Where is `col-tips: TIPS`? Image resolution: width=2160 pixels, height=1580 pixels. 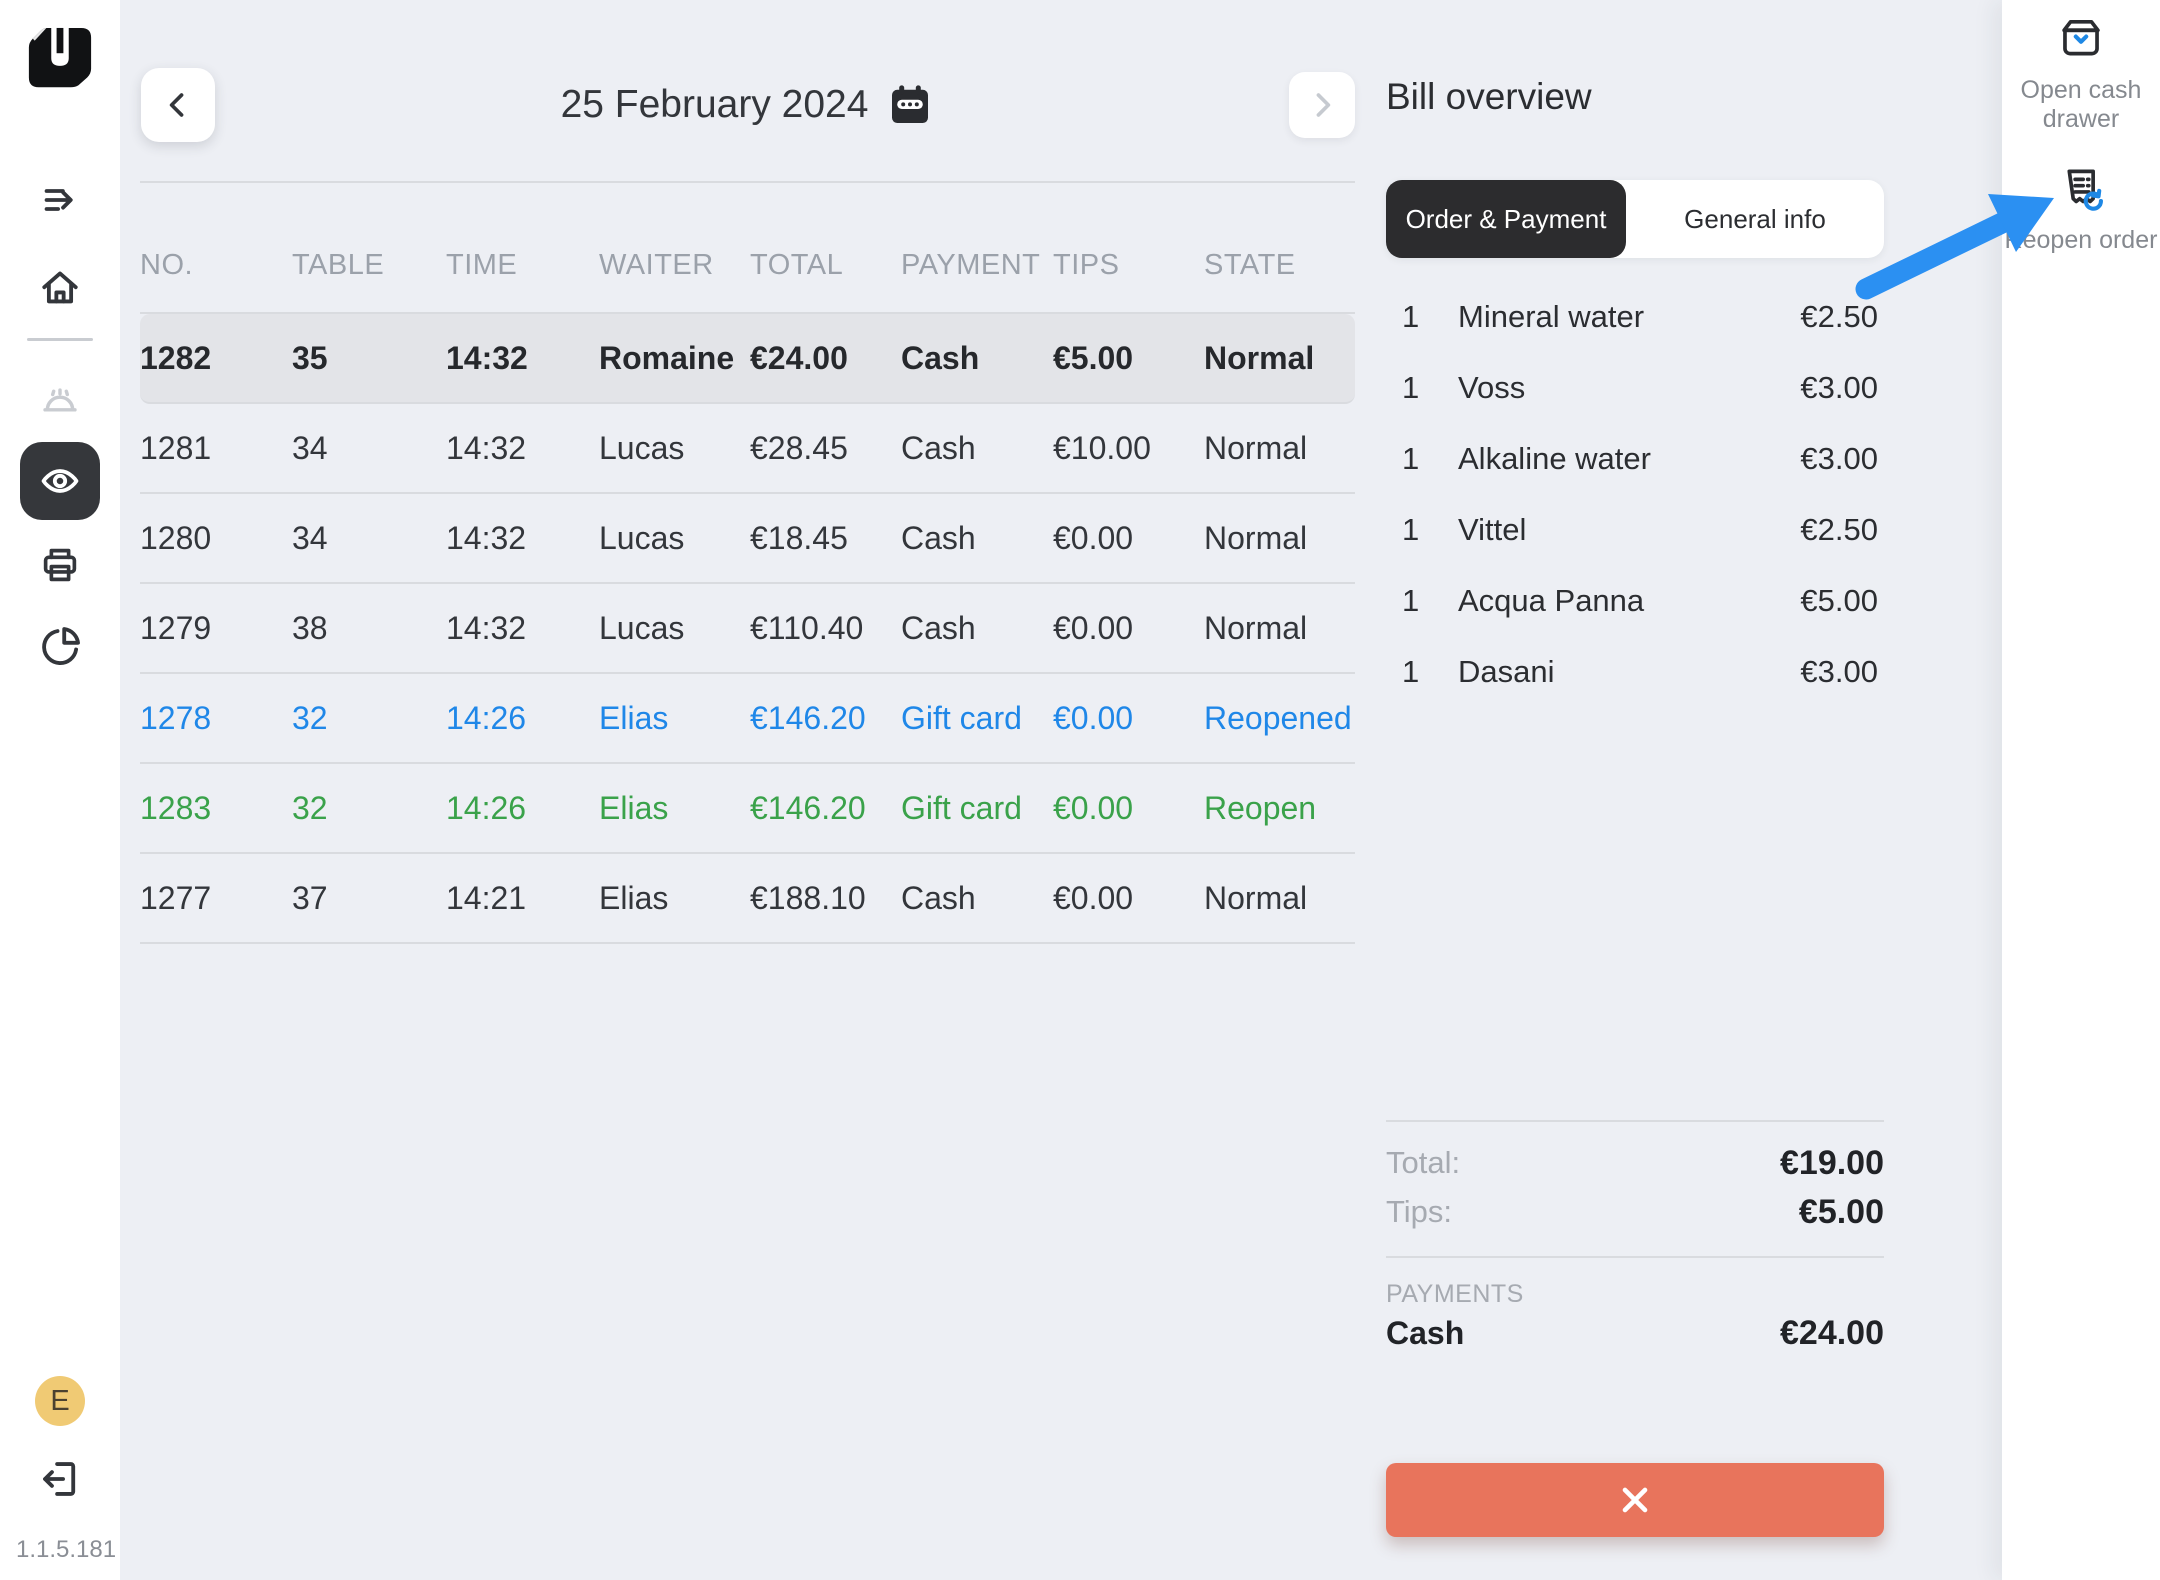
col-tips: TIPS is located at coordinates (1086, 265).